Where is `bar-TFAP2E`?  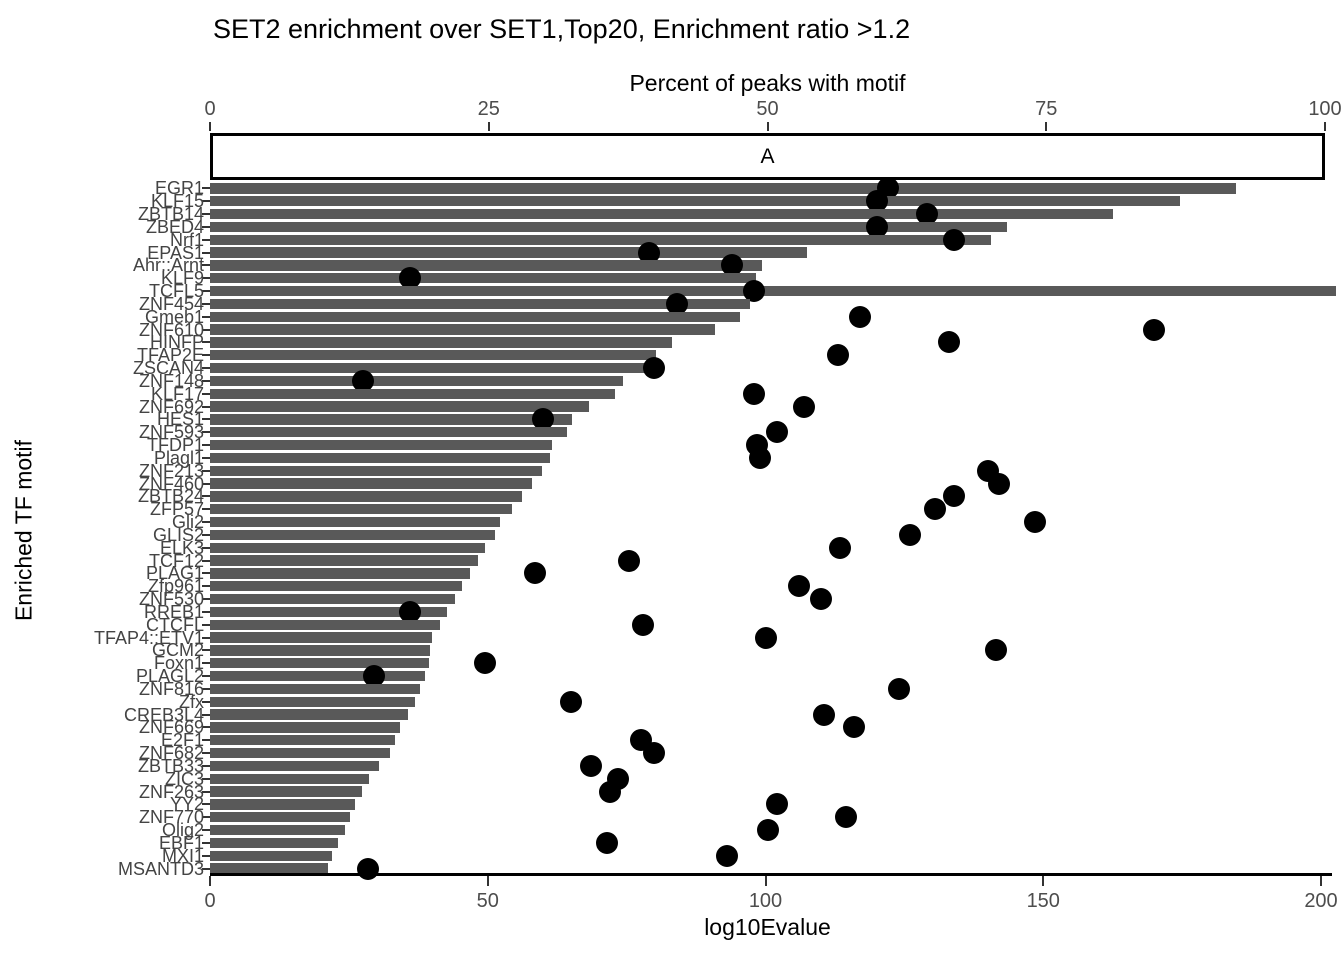
bar-TFAP2E is located at coordinates (433, 355).